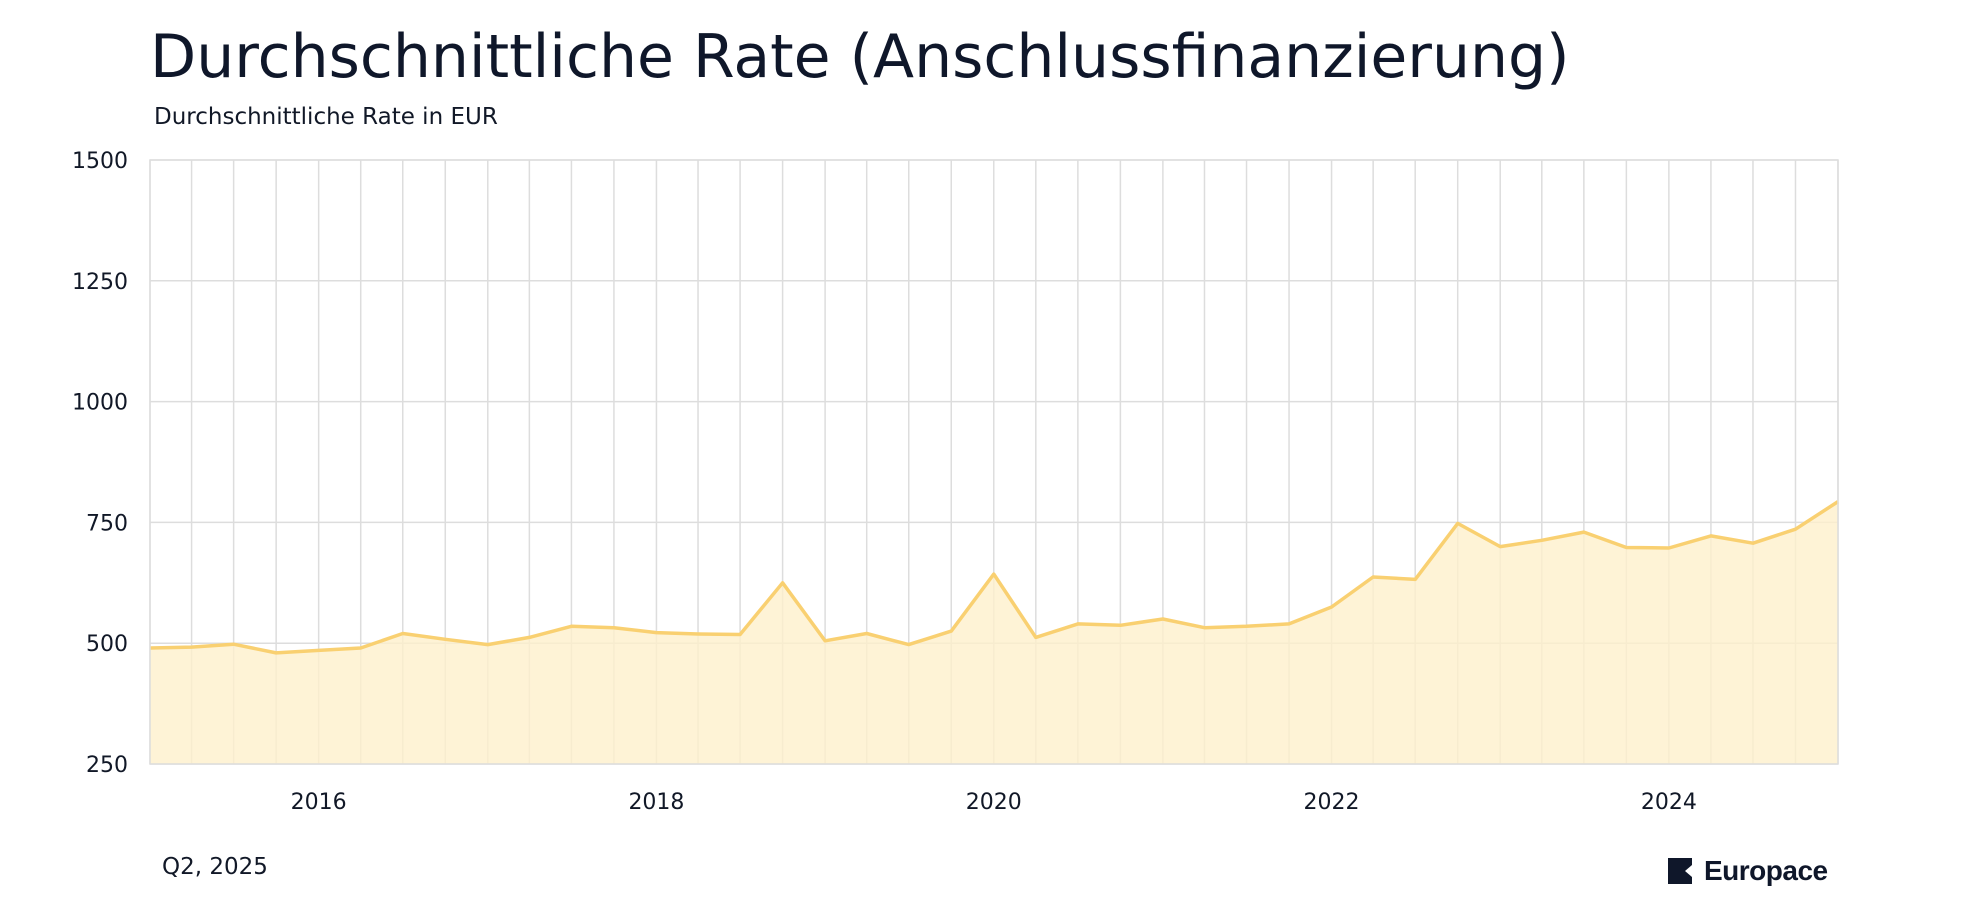 The image size is (1980, 900). I want to click on period-label: Q2, 2025, so click(215, 867).